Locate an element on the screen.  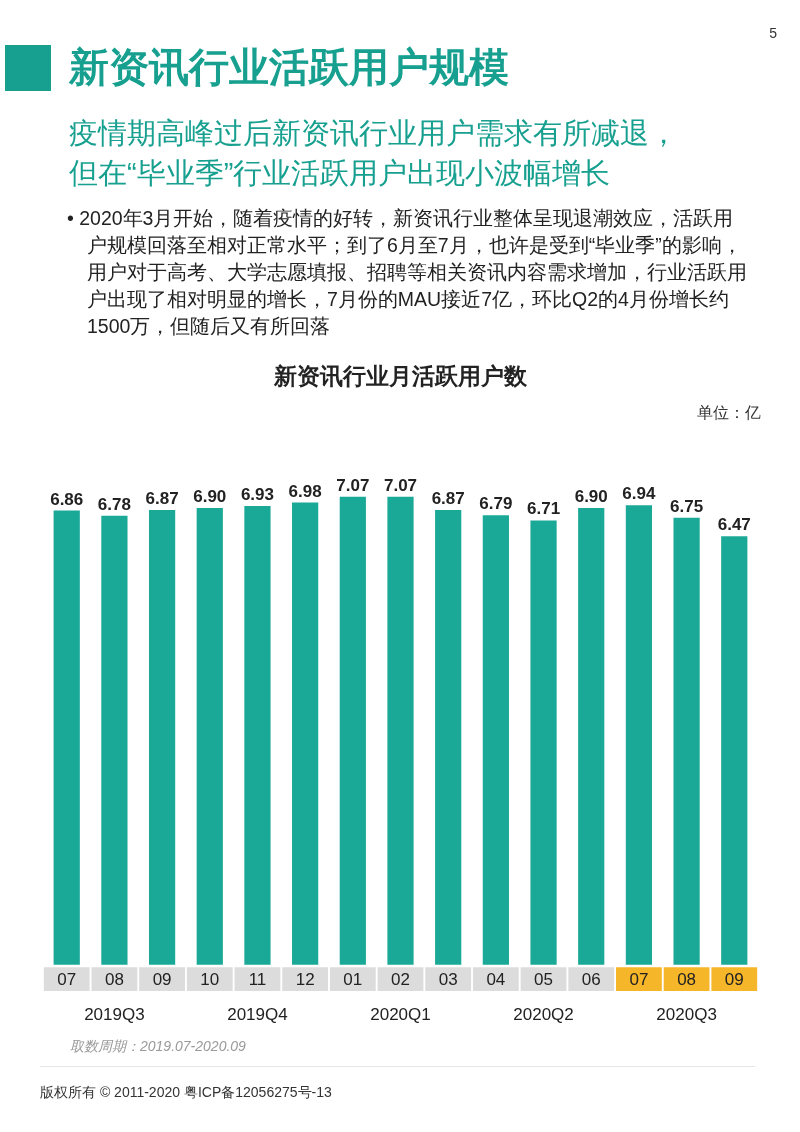
text: 2019Q4 is located at coordinates (257, 1015).